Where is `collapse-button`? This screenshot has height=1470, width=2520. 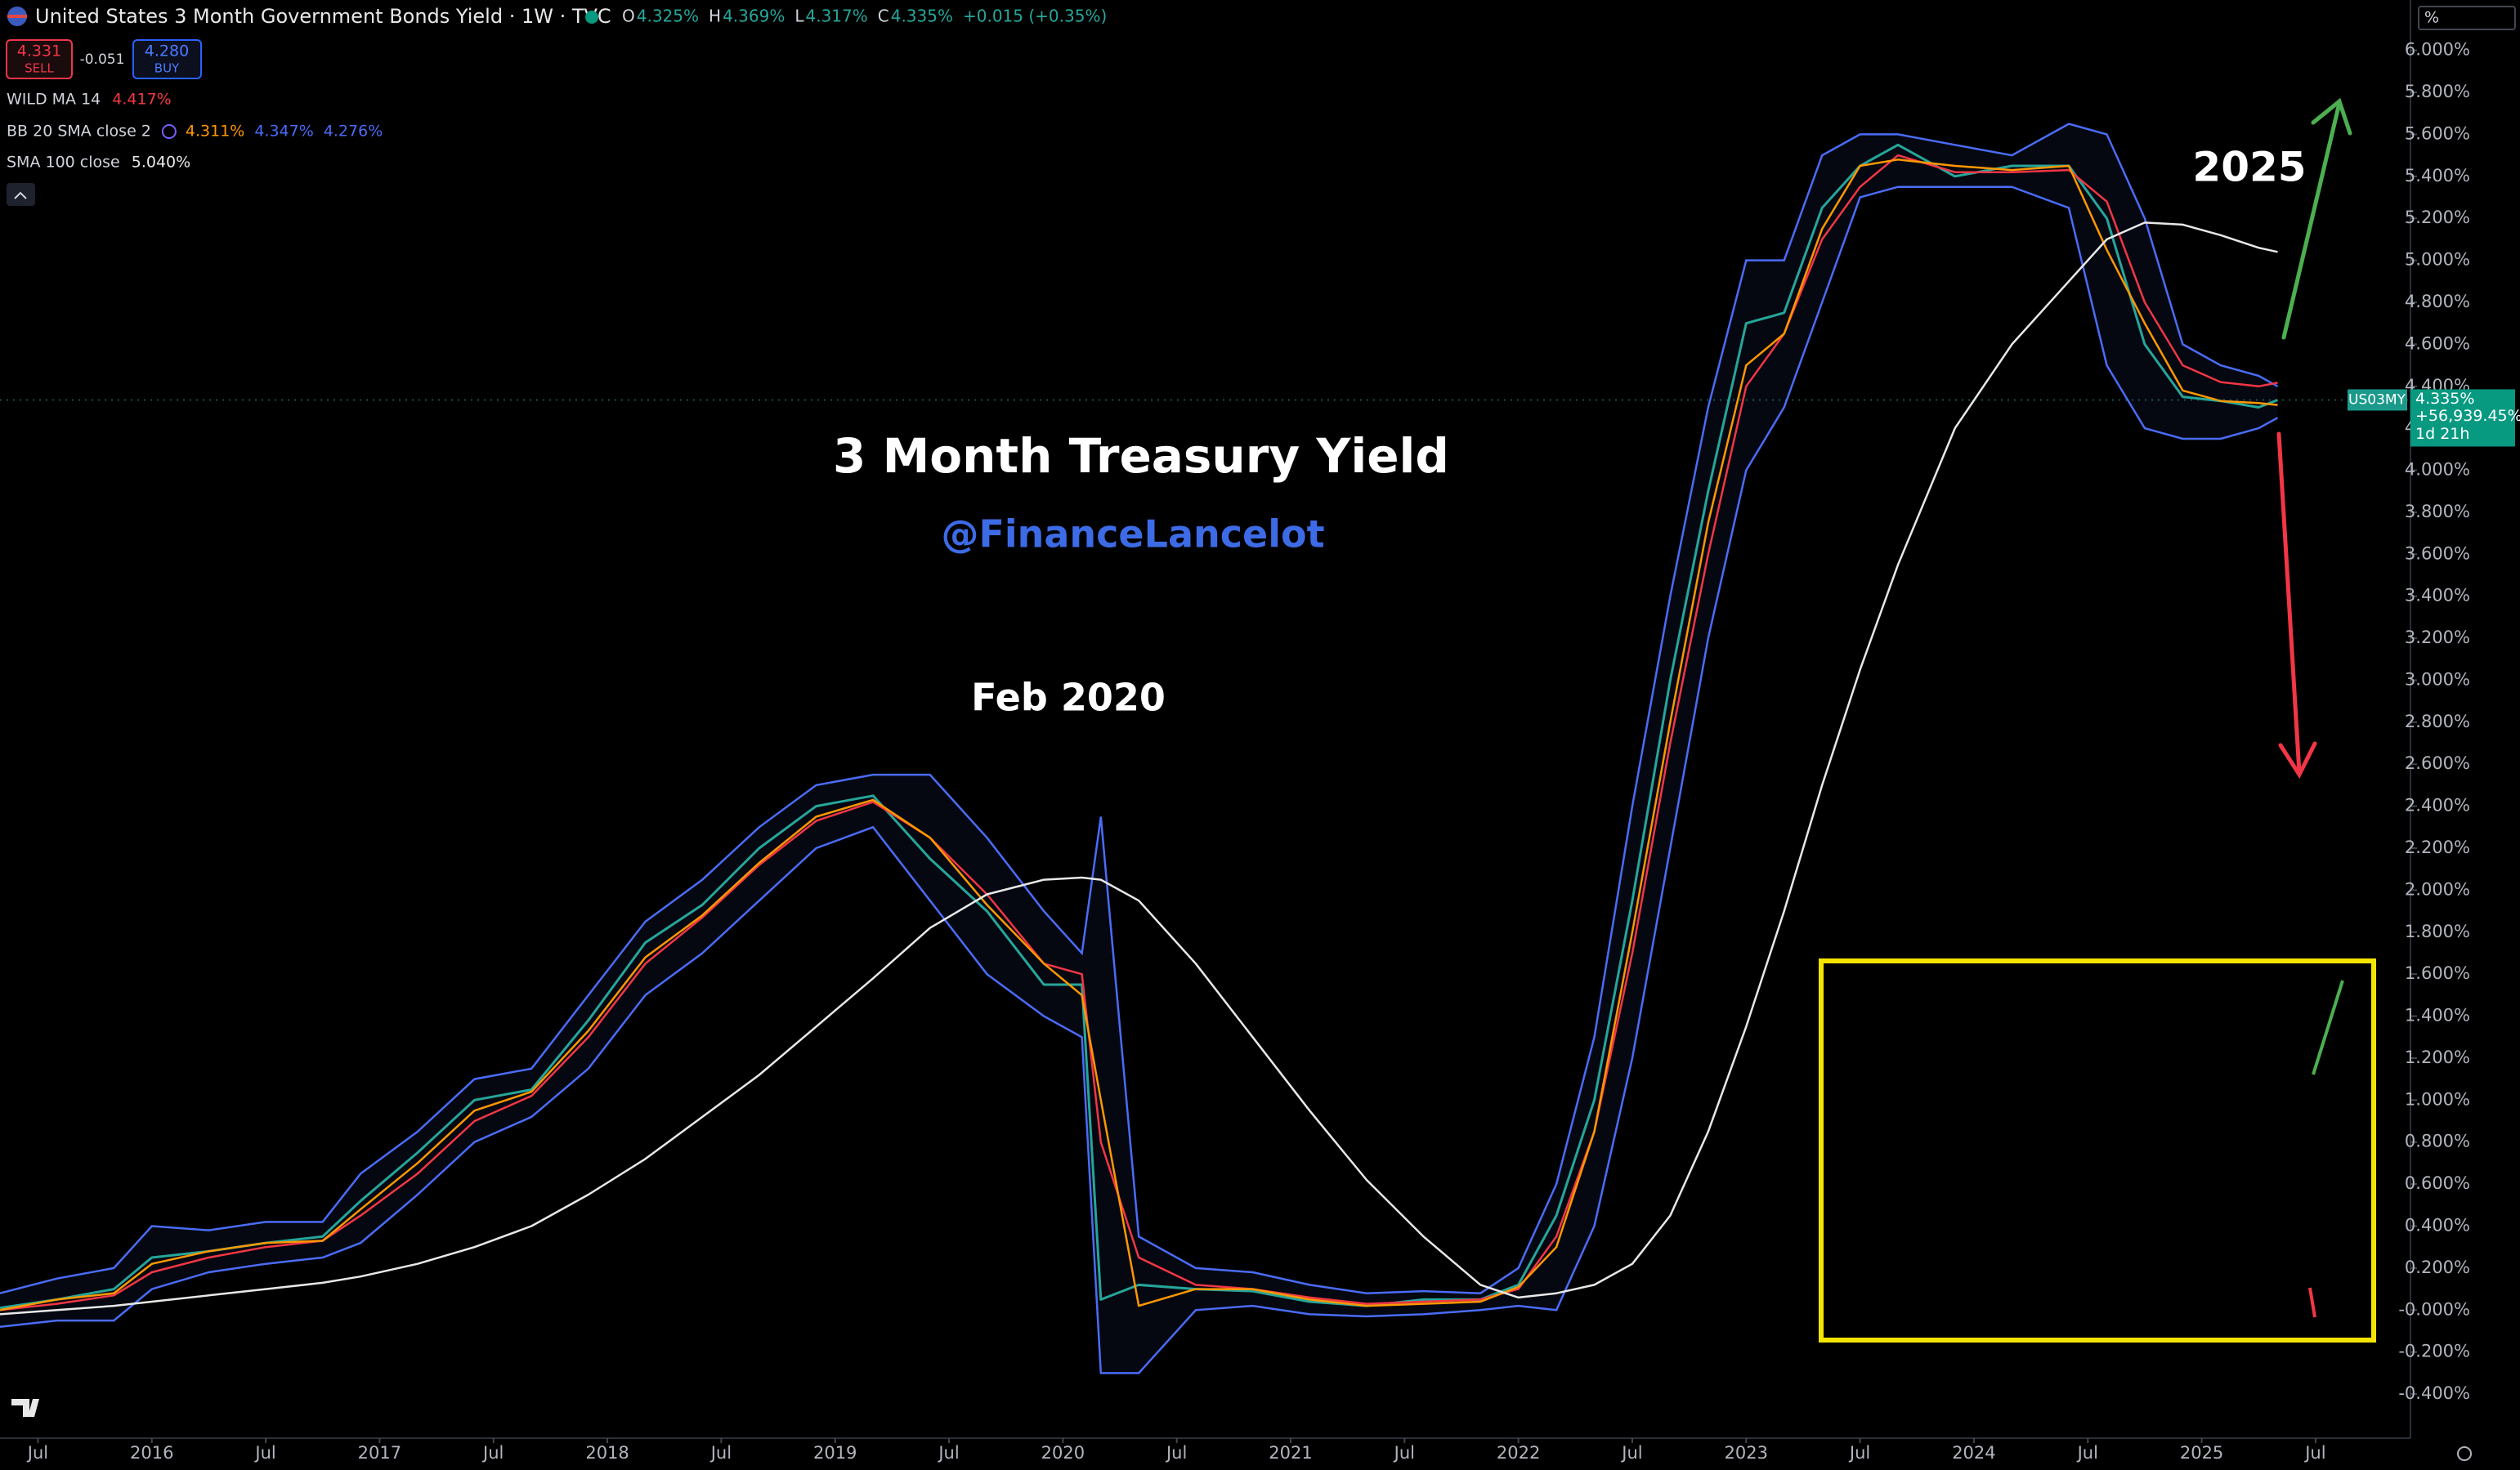 collapse-button is located at coordinates (21, 194).